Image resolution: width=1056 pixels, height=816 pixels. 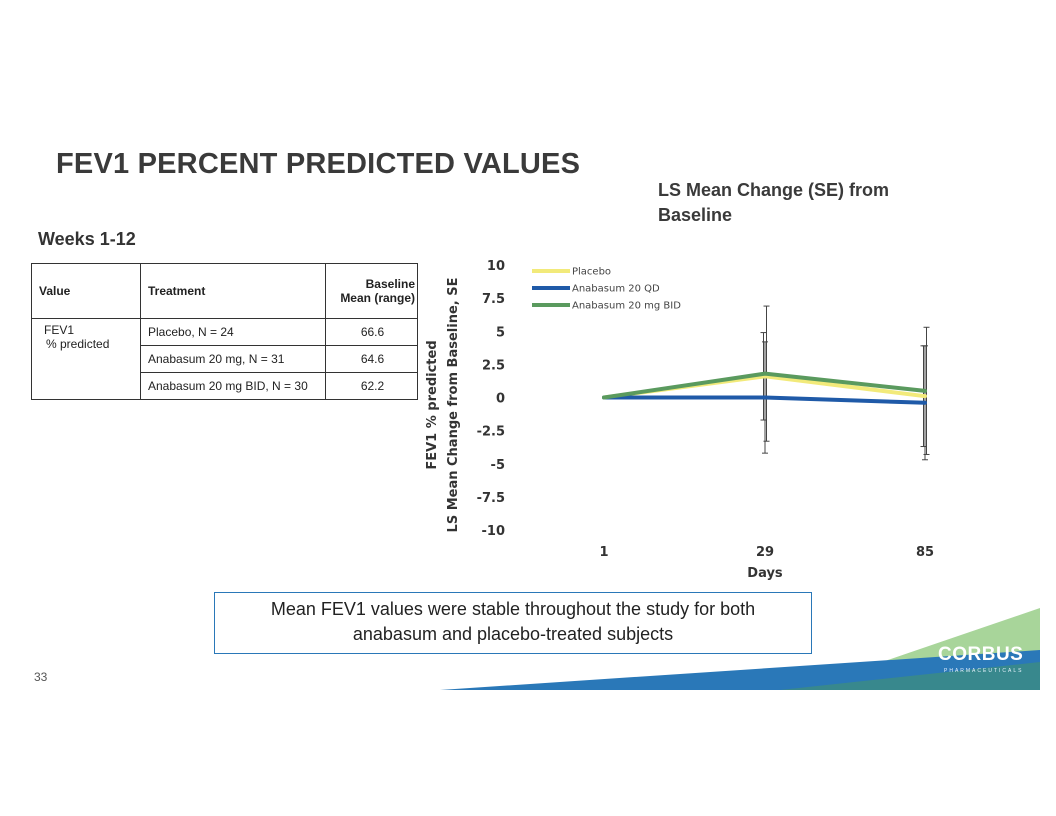 I want to click on page-title: FEV1 PERCENT PREDICTED VALUES, so click(x=318, y=164).